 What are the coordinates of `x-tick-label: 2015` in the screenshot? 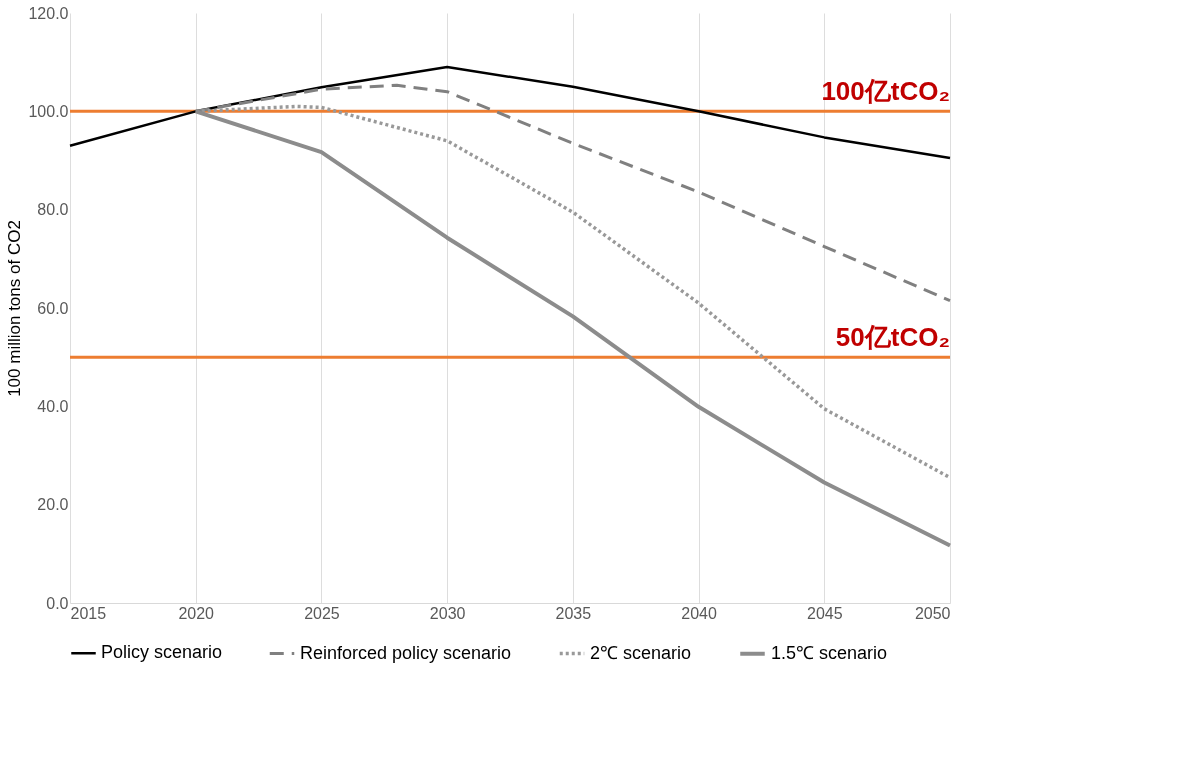 It's located at (88, 613).